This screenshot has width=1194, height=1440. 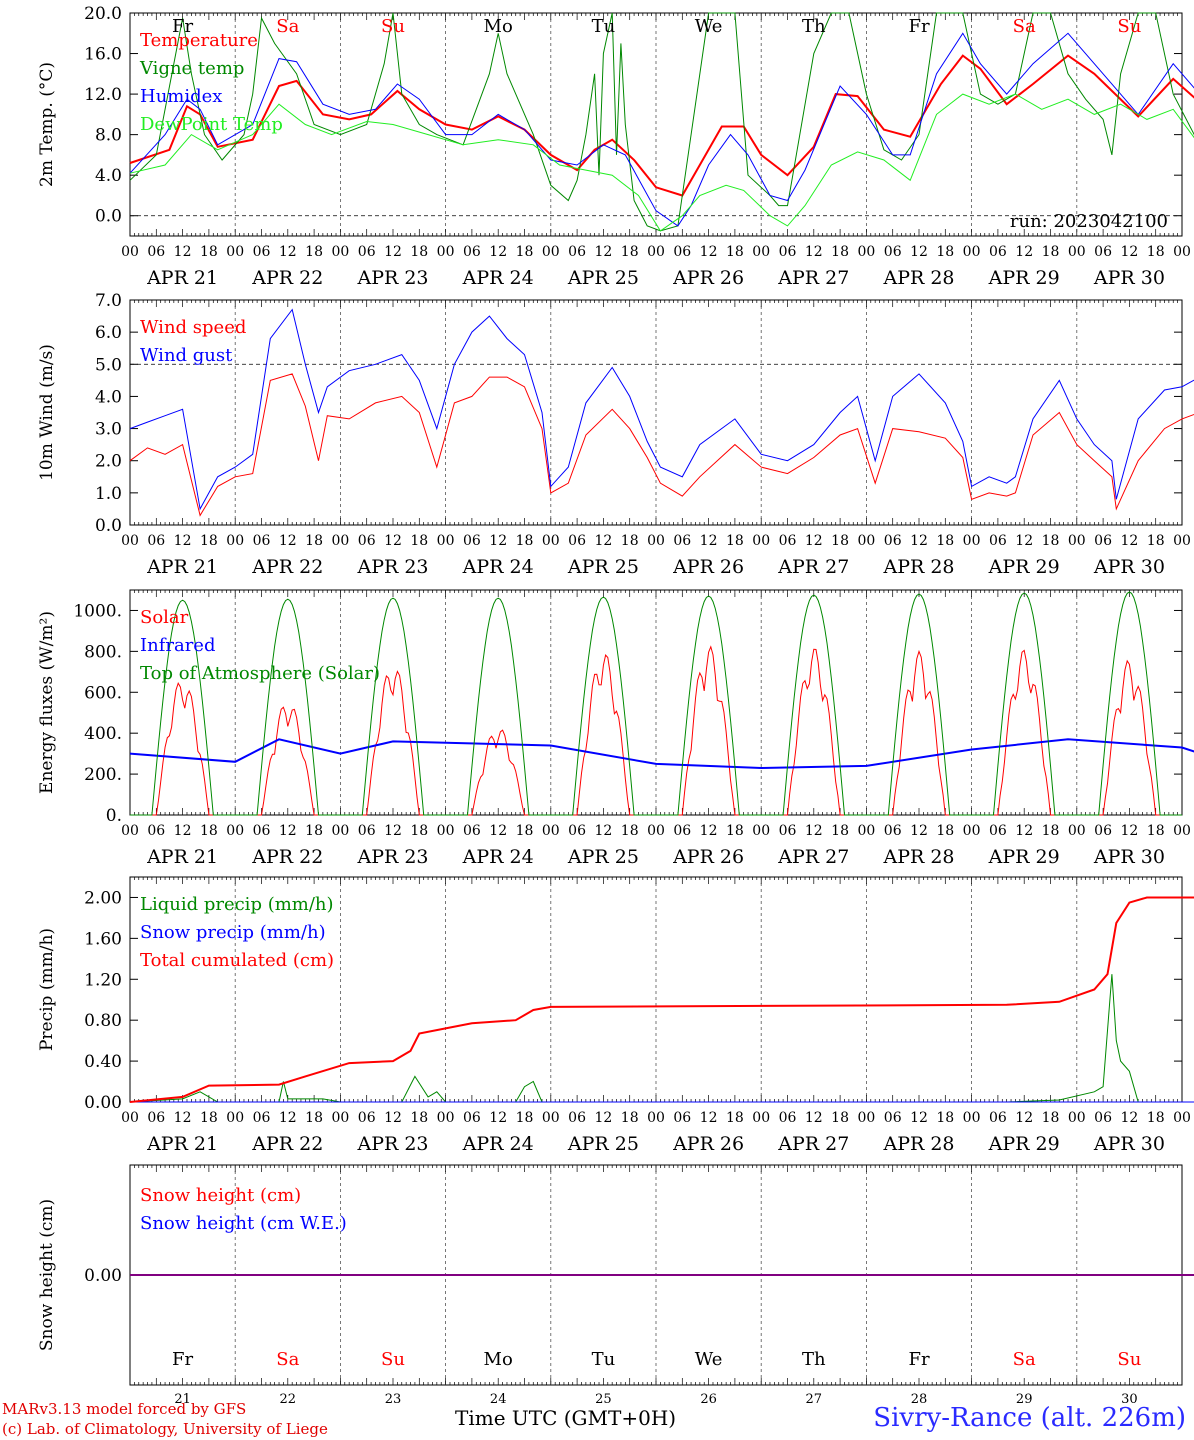 I want to click on legend-entry: Wind gust, so click(x=186, y=355).